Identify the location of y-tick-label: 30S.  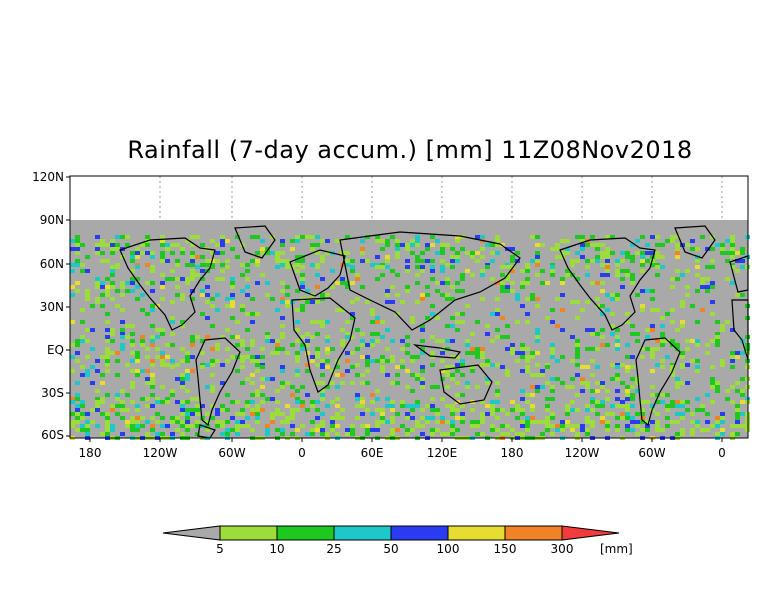
(52, 393).